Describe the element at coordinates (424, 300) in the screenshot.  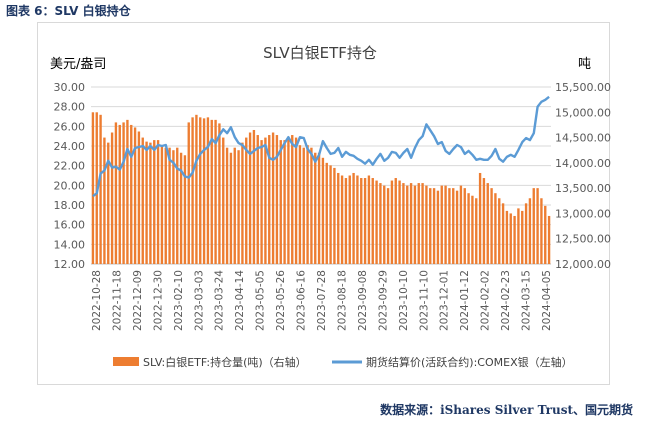
I see `x-tick-label: 2023-11-10` at that location.